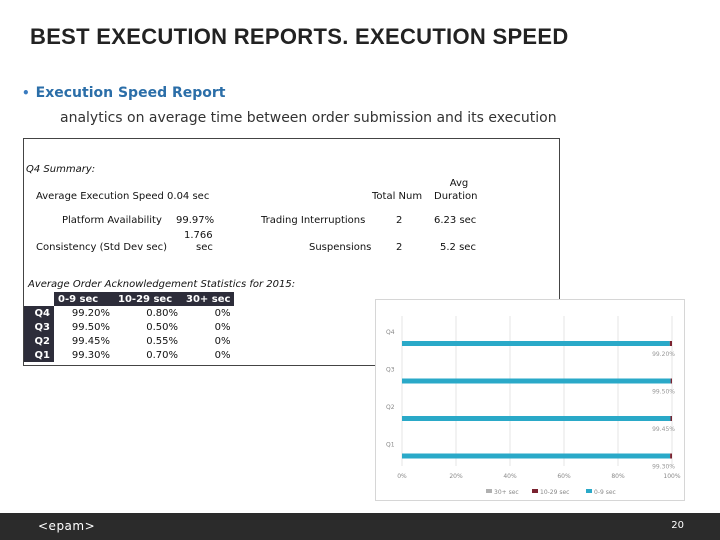 The width and height of the screenshot is (720, 540). I want to click on ack-header-cell: 10-29 sec, so click(148, 299).